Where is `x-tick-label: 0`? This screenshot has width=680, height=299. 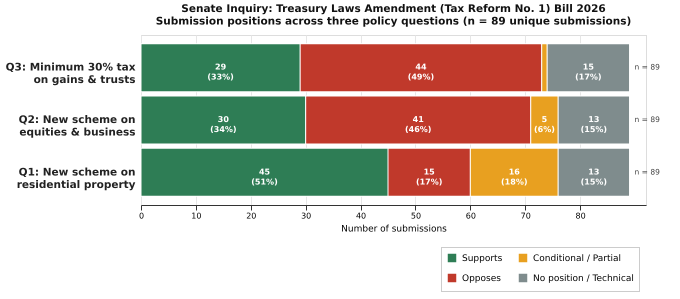
x-tick-label: 0 is located at coordinates (141, 216).